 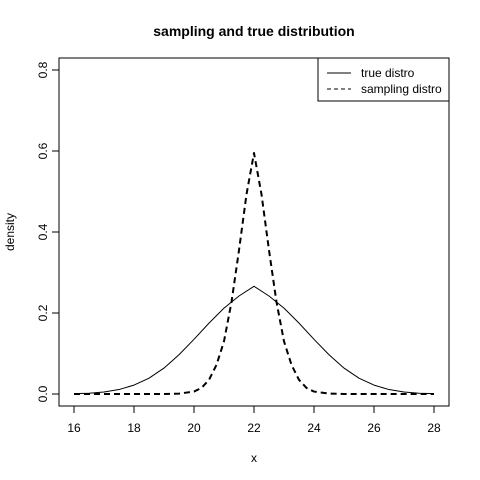 I want to click on x-tick-label: 24, so click(x=314, y=428).